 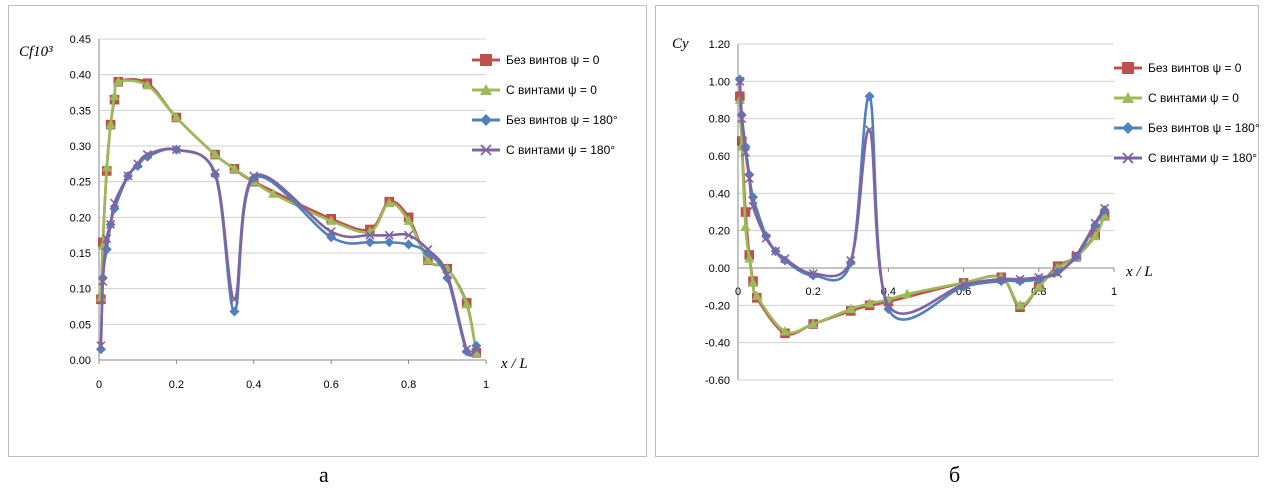 What do you see at coordinates (719, 269) in the screenshot?
I see `y-tick-label: 0.00` at bounding box center [719, 269].